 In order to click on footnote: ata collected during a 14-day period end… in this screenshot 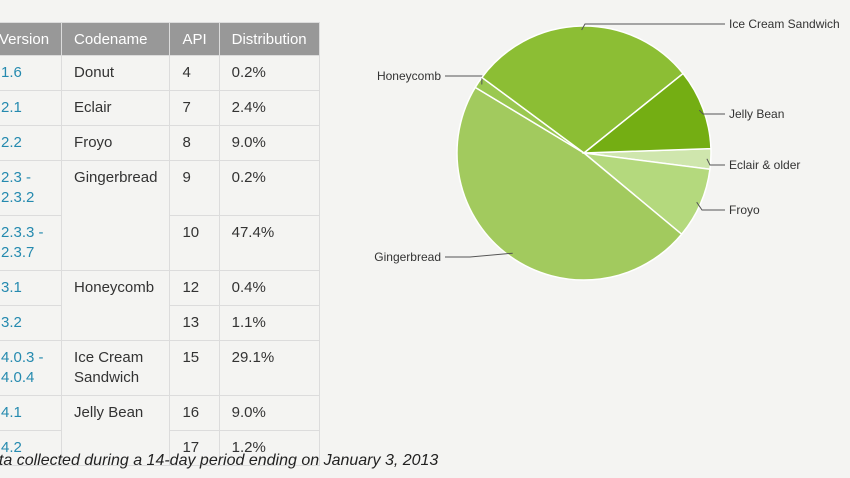, I will do `click(219, 460)`.